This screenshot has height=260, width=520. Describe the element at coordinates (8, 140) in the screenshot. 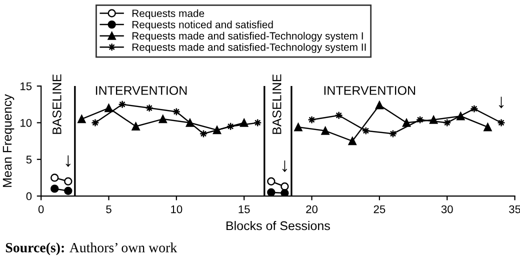

I see `y-axis-title: Mean Frequency` at that location.